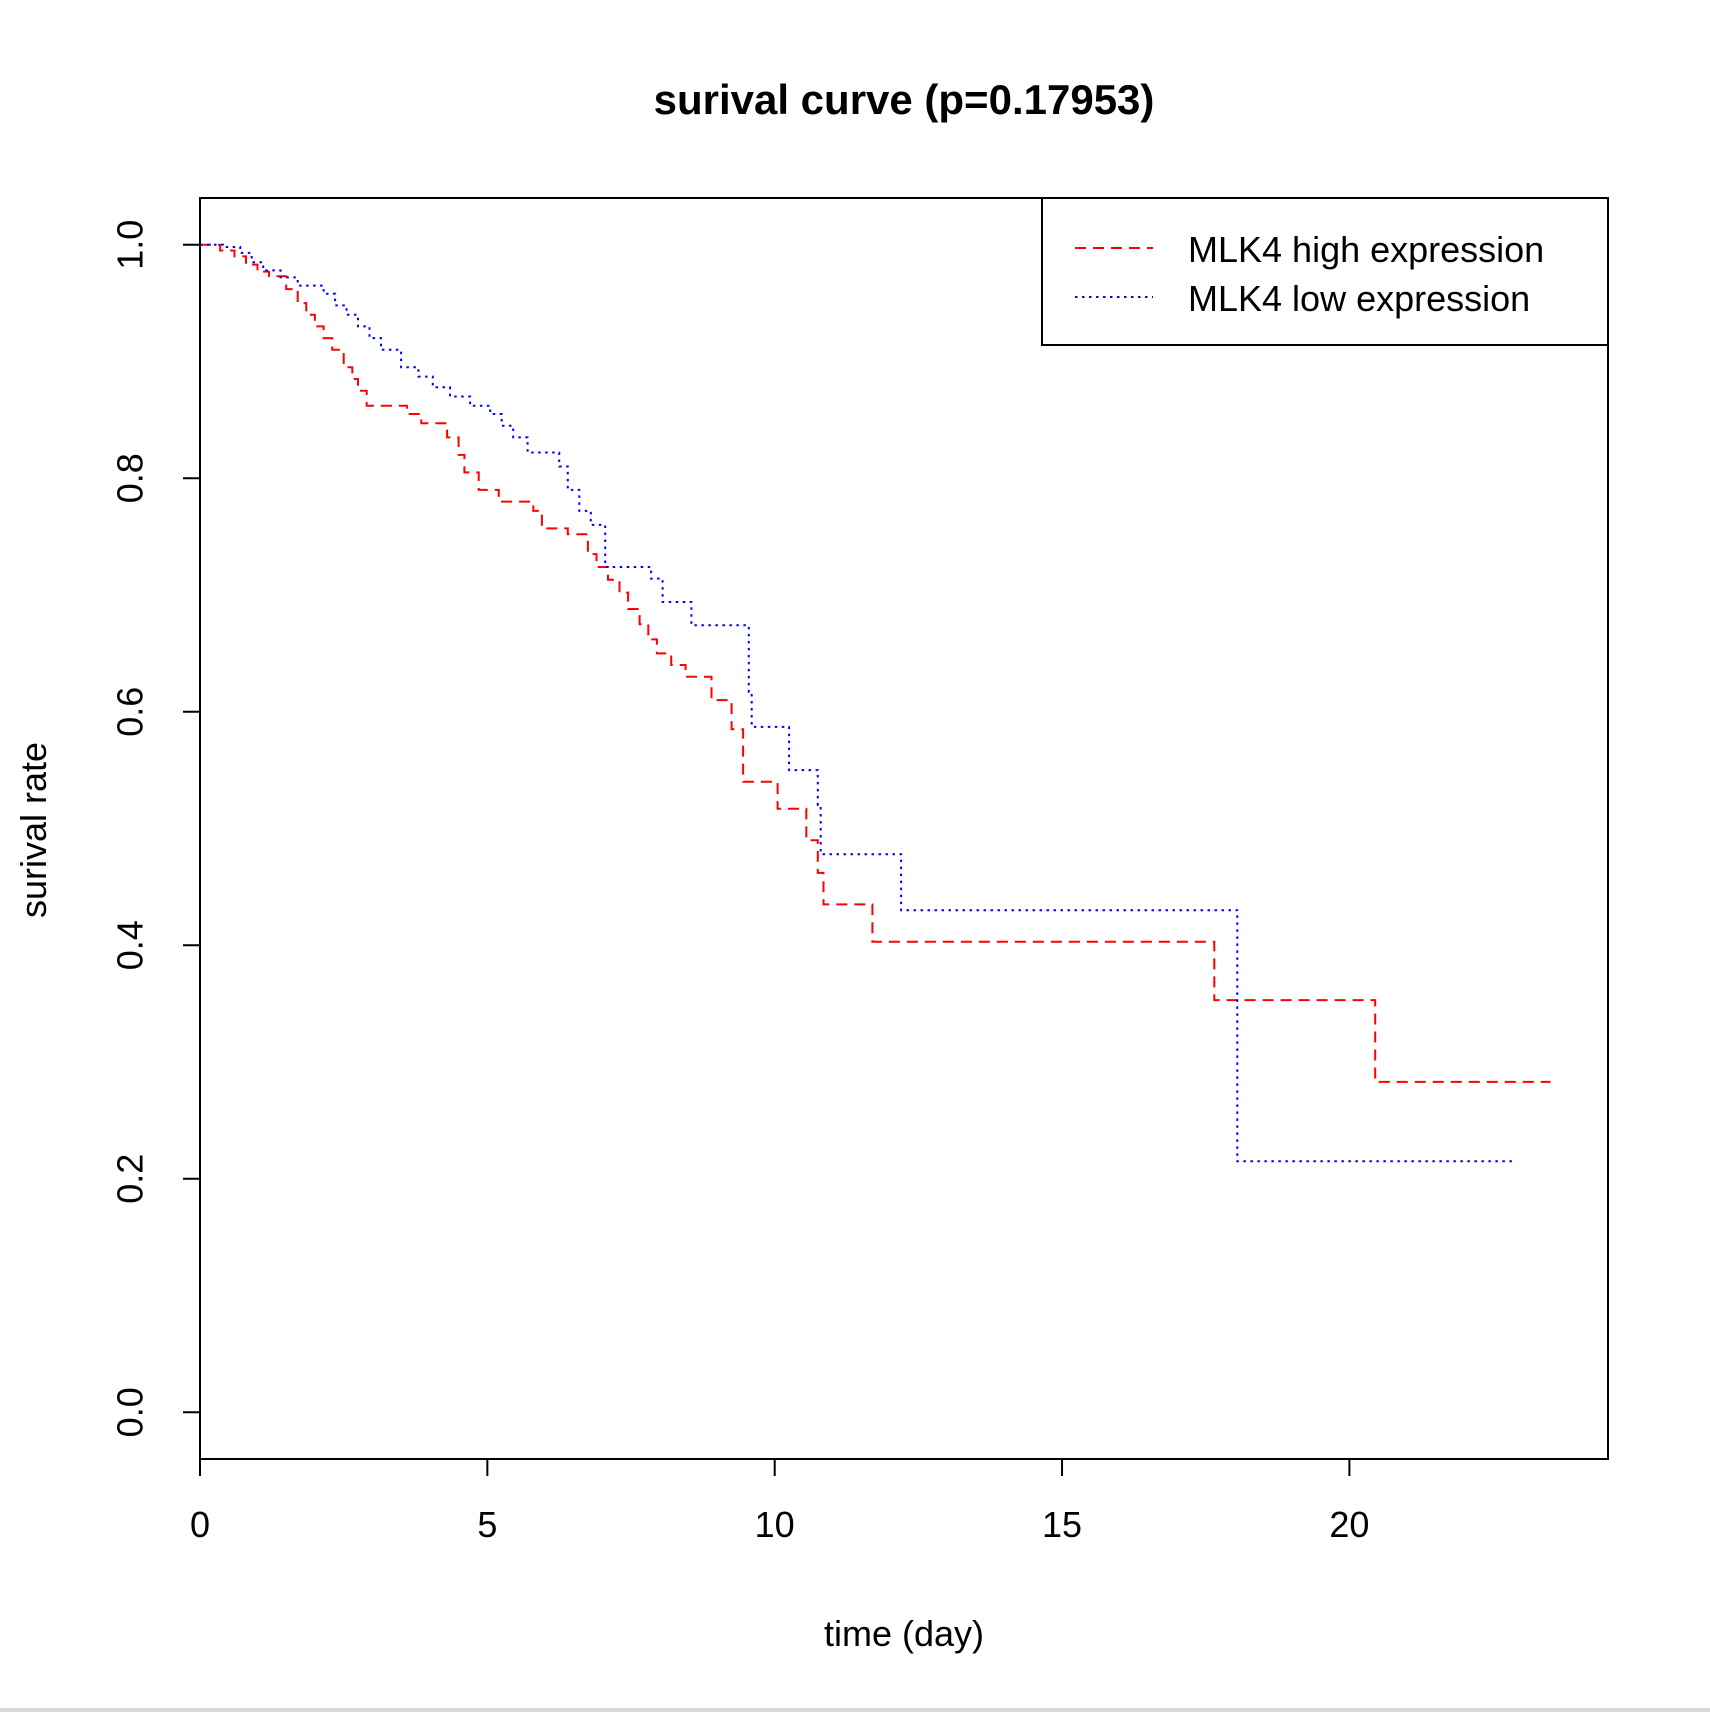 This screenshot has width=1710, height=1712. What do you see at coordinates (904, 99) in the screenshot?
I see `chart-title: surival curve (p=0.17953)` at bounding box center [904, 99].